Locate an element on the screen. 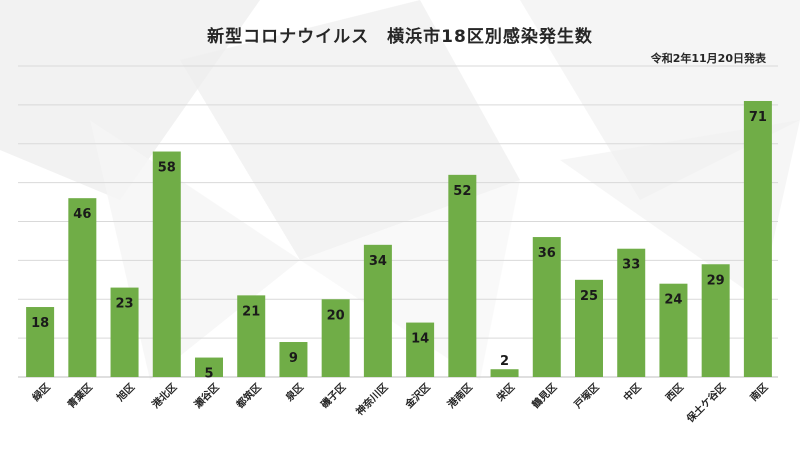 This screenshot has width=800, height=449. x-tick-label-9: 金沢区 is located at coordinates (417, 395).